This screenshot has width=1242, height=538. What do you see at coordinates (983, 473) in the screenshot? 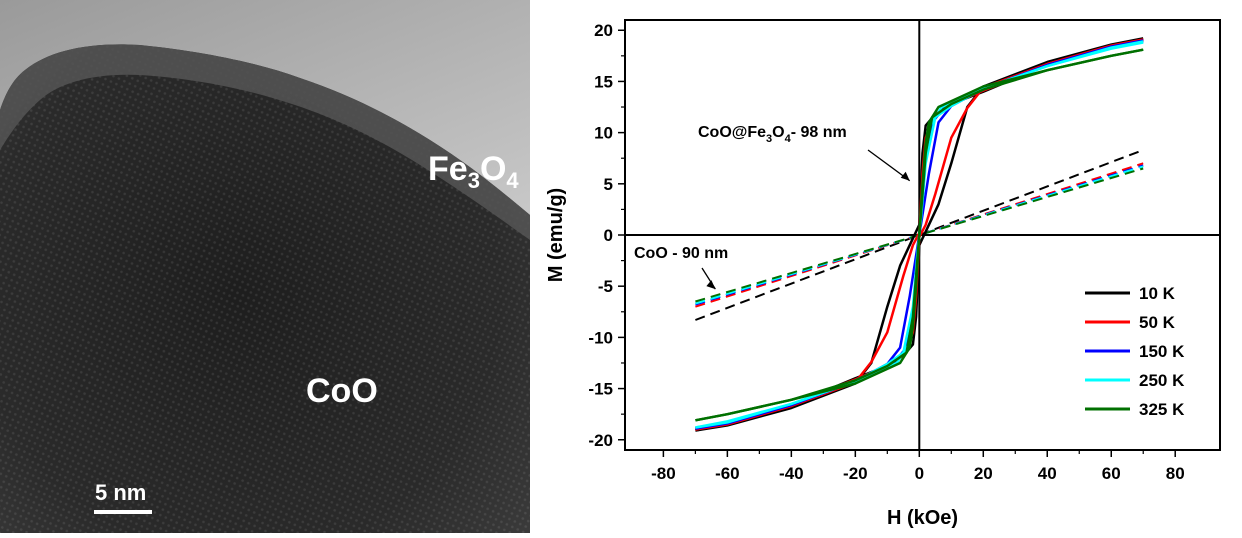
I see `x-tick-label: 20` at bounding box center [983, 473].